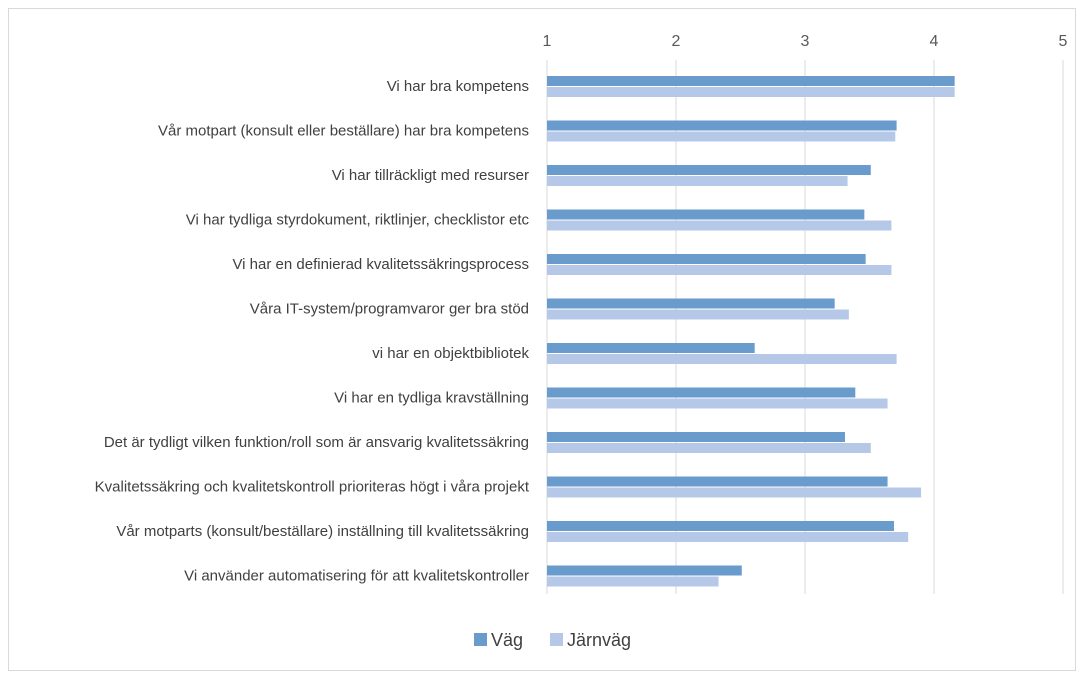  Describe the element at coordinates (450, 353) in the screenshot. I see `category-label: vi har en objektbibliotek` at that location.